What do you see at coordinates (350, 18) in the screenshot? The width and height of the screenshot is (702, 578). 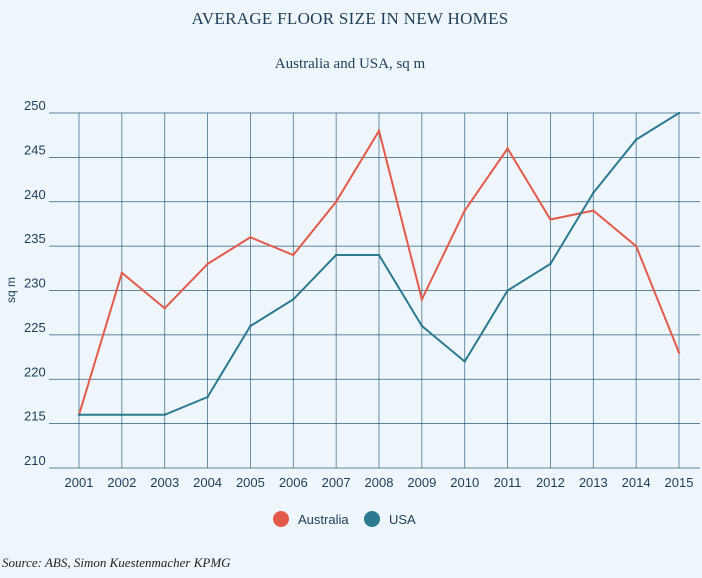 I see `chart-title: AVERAGE FLOOR SIZE IN NEW HOMES` at bounding box center [350, 18].